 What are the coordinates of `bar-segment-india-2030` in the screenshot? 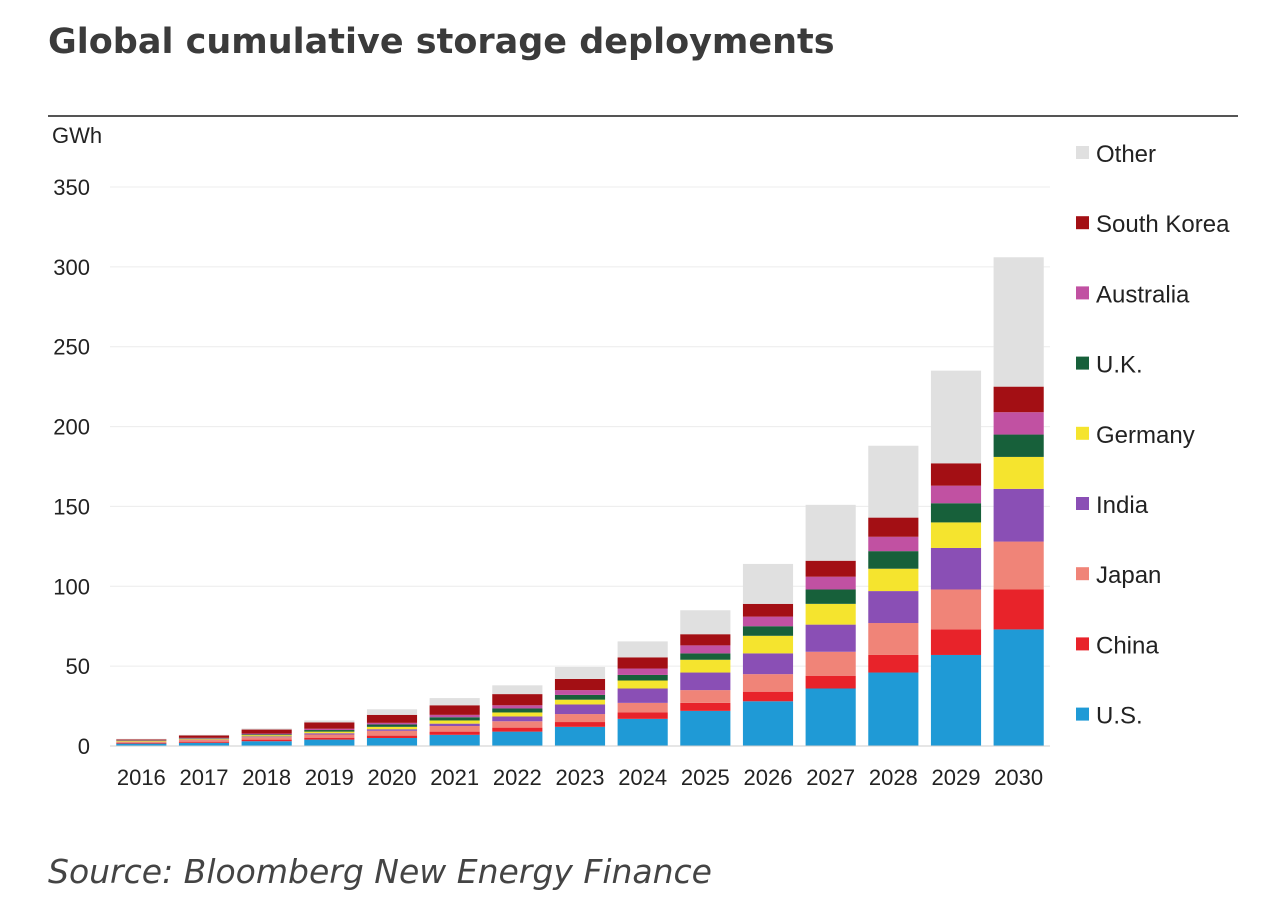 It's located at (1018, 515).